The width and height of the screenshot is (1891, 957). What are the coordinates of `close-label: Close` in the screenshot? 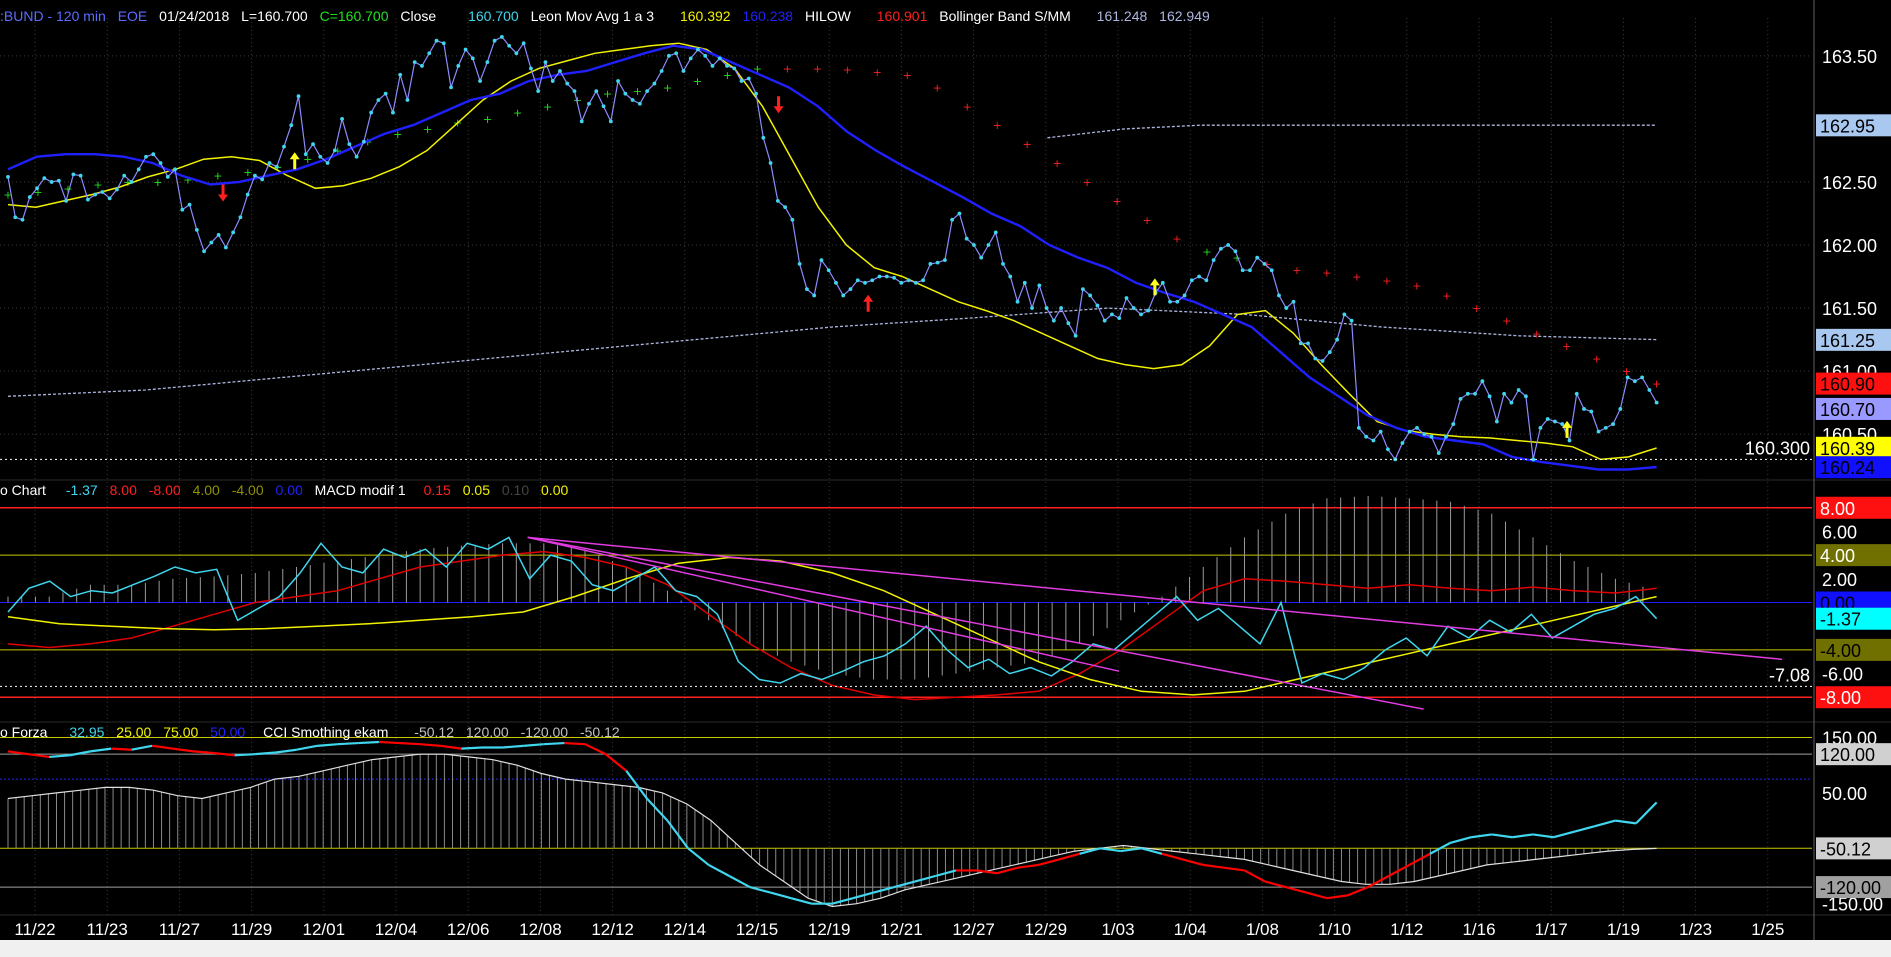 It's located at (418, 16).